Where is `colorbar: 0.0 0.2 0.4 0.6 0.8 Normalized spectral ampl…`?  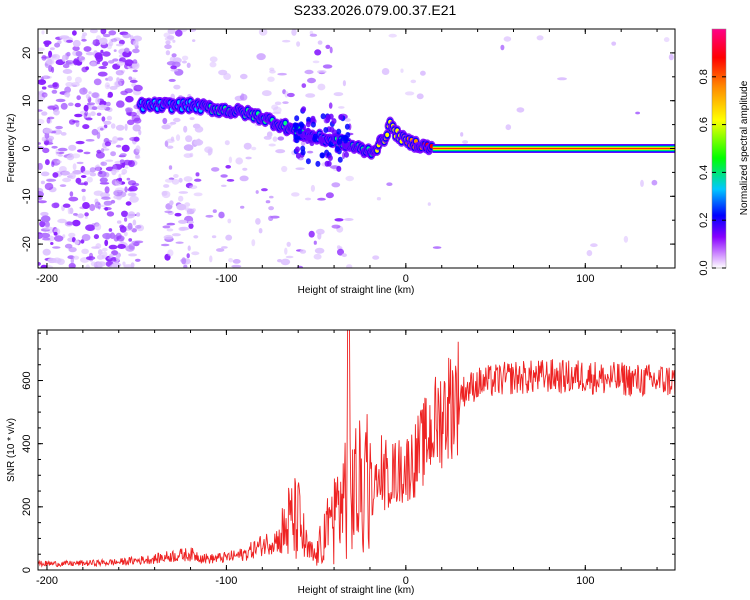
colorbar: 0.0 0.2 0.4 0.6 0.8 Normalized spectral ampl… is located at coordinates (724, 152).